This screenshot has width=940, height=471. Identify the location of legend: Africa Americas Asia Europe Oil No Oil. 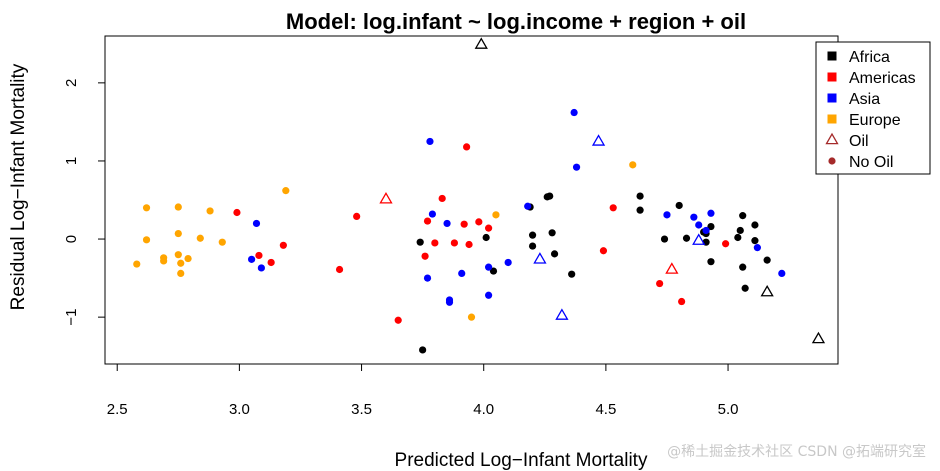
(873, 108).